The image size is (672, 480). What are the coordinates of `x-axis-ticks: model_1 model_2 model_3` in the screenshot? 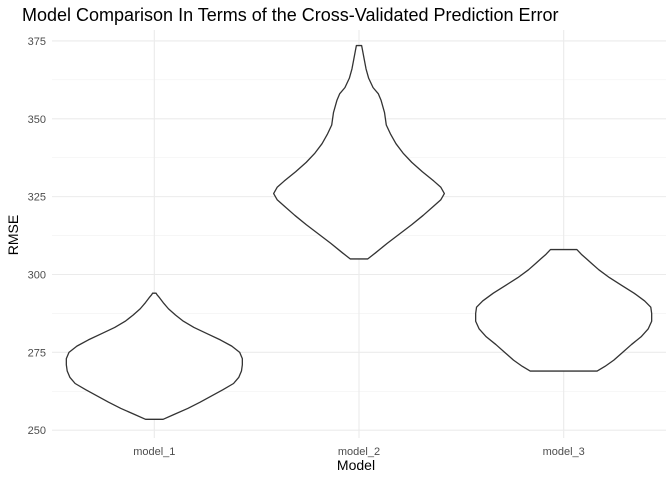 It's located at (359, 452).